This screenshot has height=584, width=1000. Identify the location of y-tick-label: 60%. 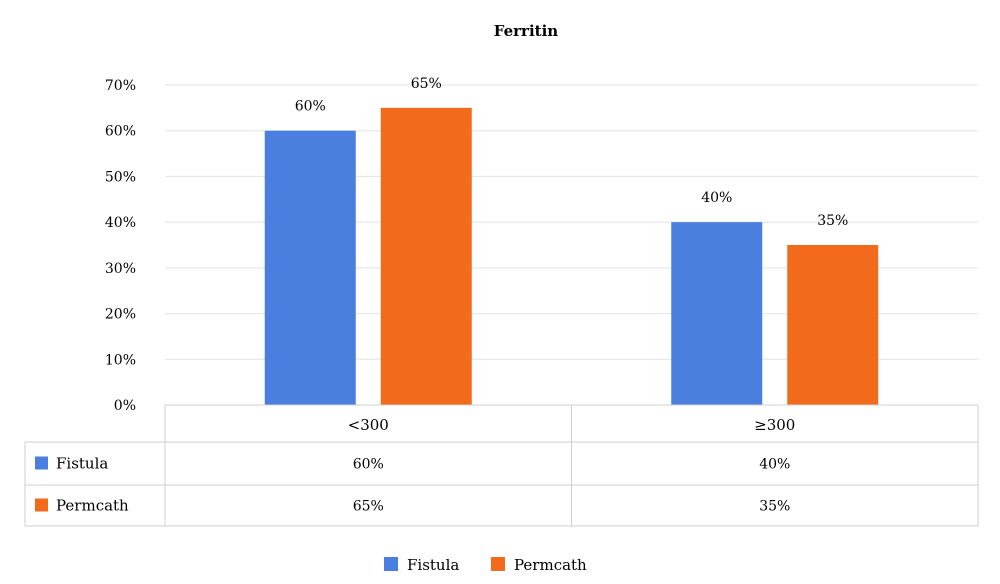
(120, 132).